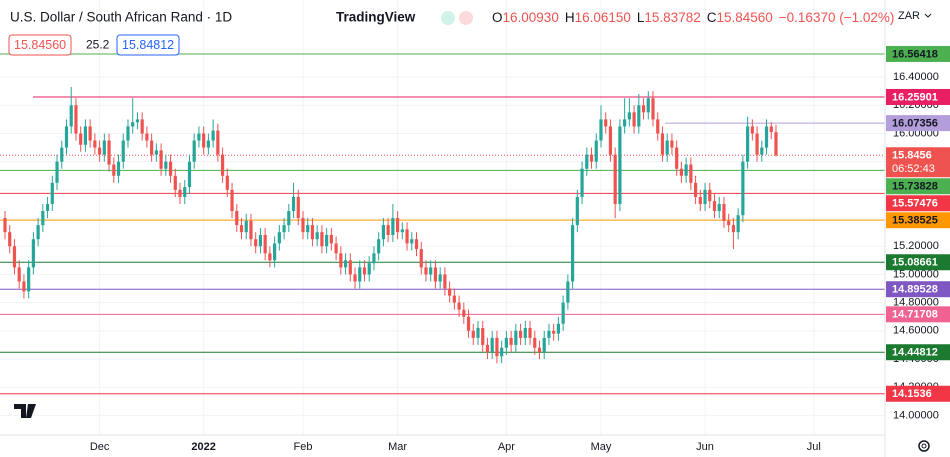 The image size is (950, 457). I want to click on toggle-down, so click(466, 18).